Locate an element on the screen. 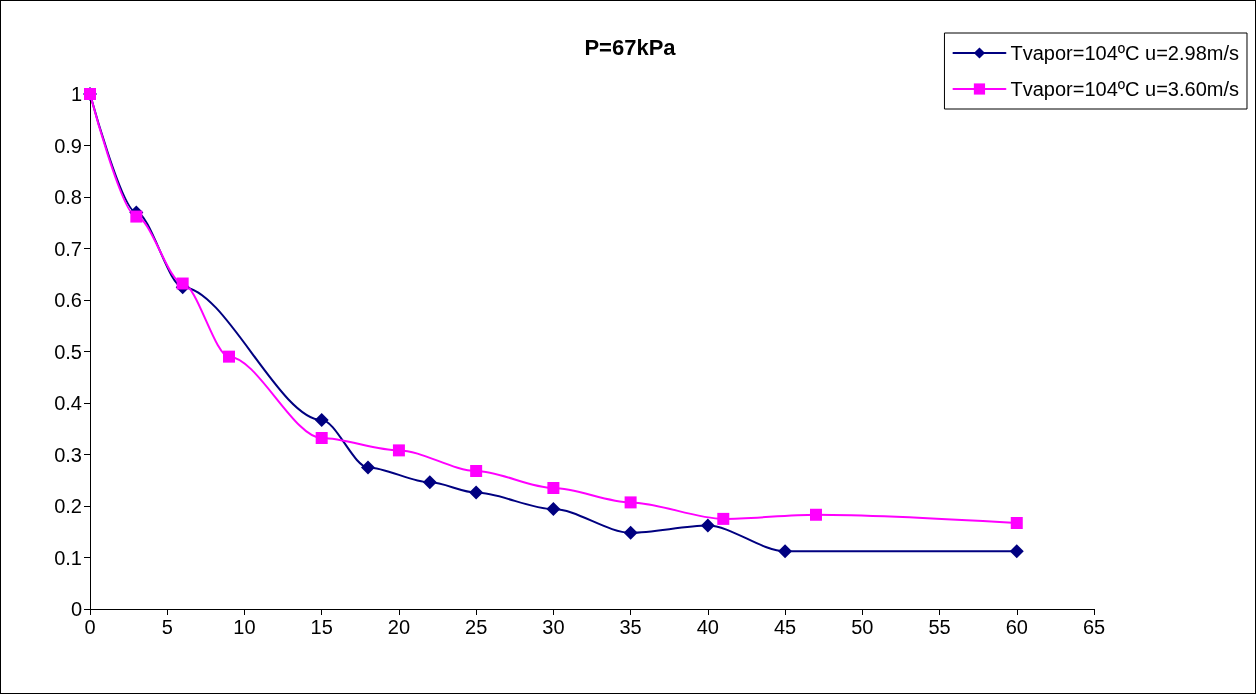 The height and width of the screenshot is (694, 1256). x-tick-label: 15 is located at coordinates (321, 627).